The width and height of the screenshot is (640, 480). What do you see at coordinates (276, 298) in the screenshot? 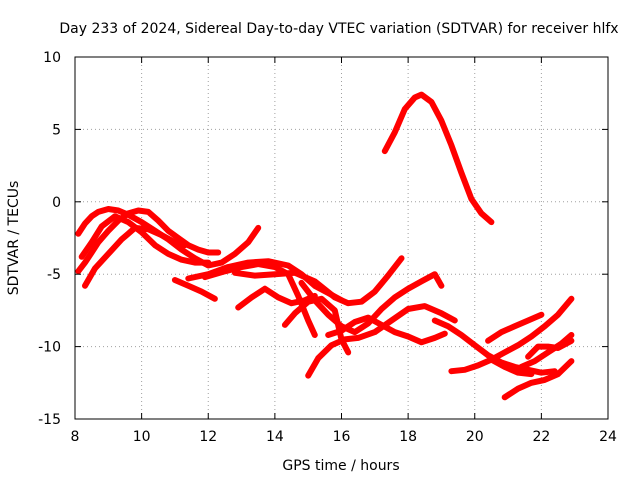
I see `series-line-sat-h` at bounding box center [276, 298].